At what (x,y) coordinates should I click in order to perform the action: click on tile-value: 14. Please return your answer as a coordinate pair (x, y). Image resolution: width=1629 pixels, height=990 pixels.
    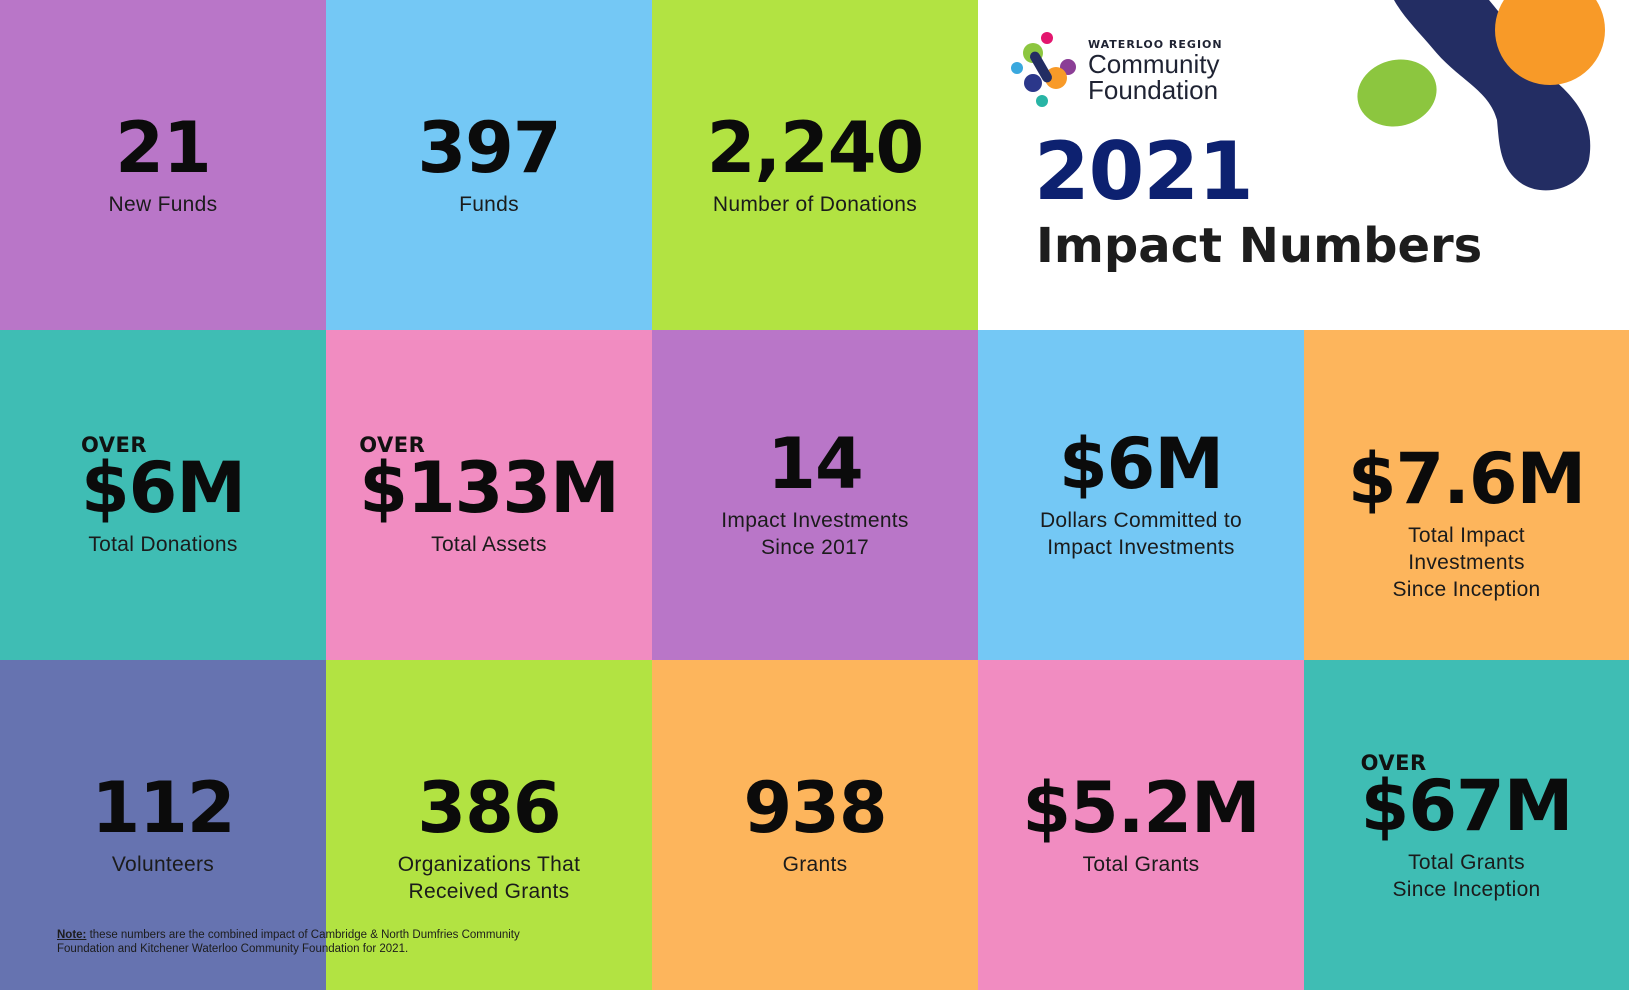
    Looking at the image, I should click on (815, 464).